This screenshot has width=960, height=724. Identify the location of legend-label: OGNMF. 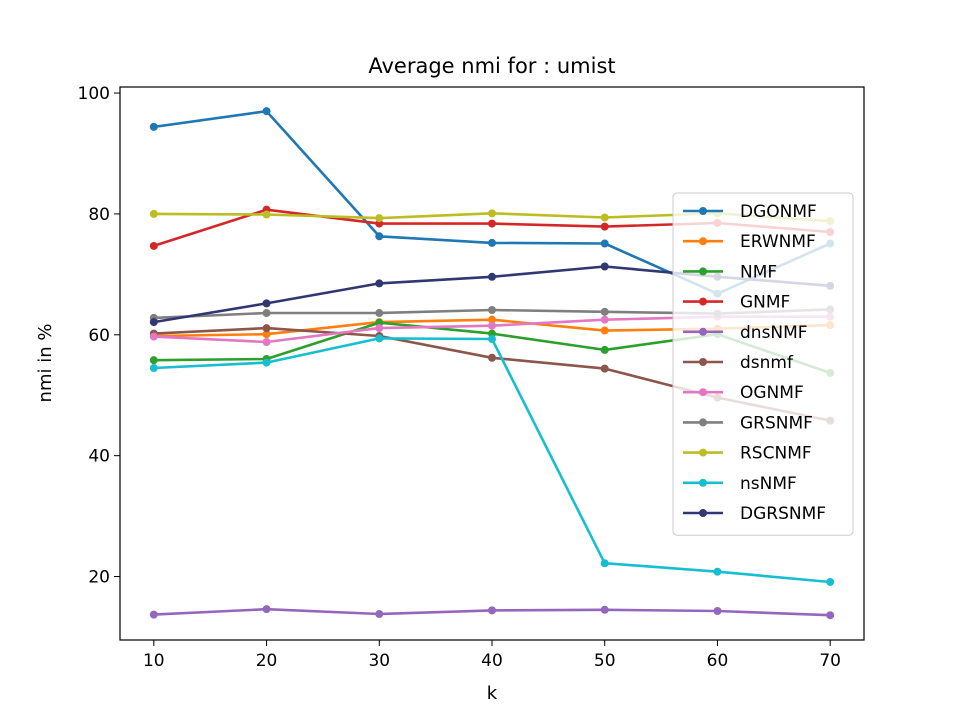
(772, 393).